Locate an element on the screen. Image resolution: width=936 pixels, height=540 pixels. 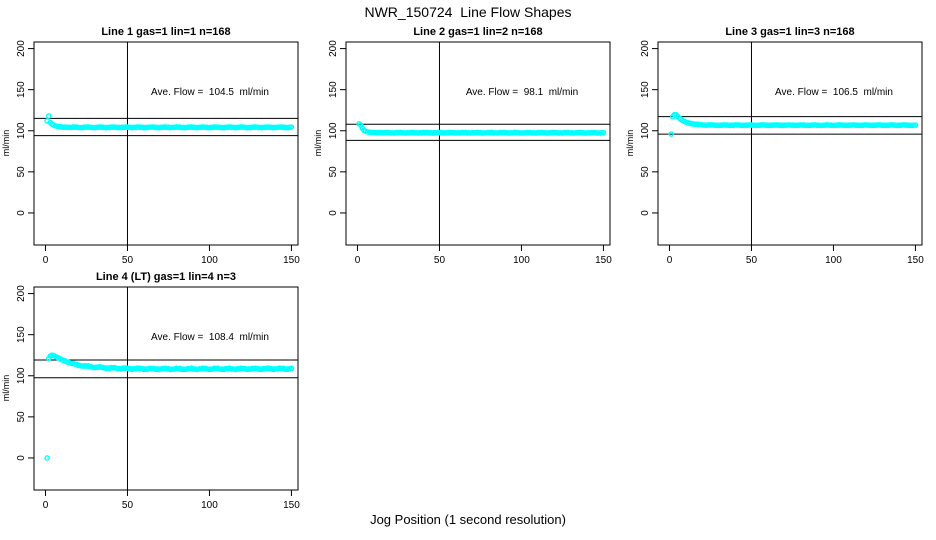
chart-title: NWR_150724 Line Flow Shapes is located at coordinates (468, 12).